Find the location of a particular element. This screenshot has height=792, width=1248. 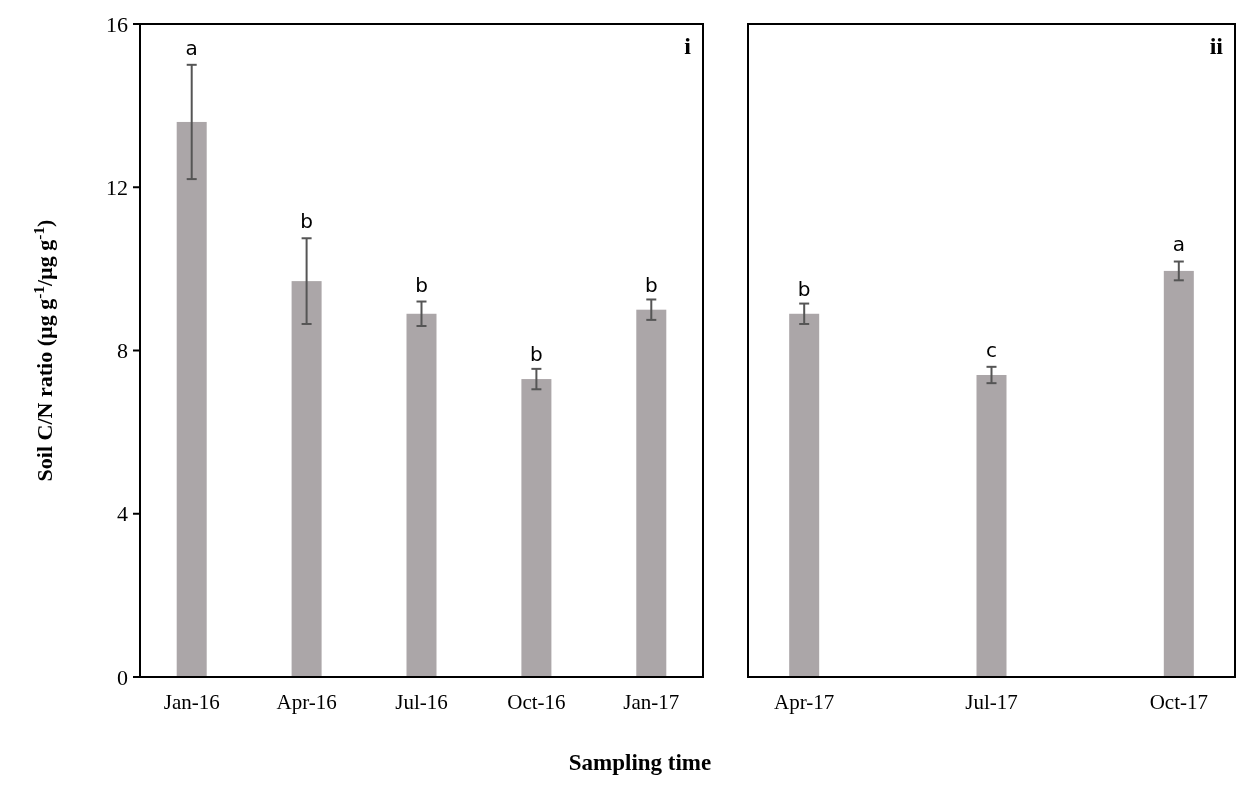

x-tick-label: Oct-16 is located at coordinates (536, 702).